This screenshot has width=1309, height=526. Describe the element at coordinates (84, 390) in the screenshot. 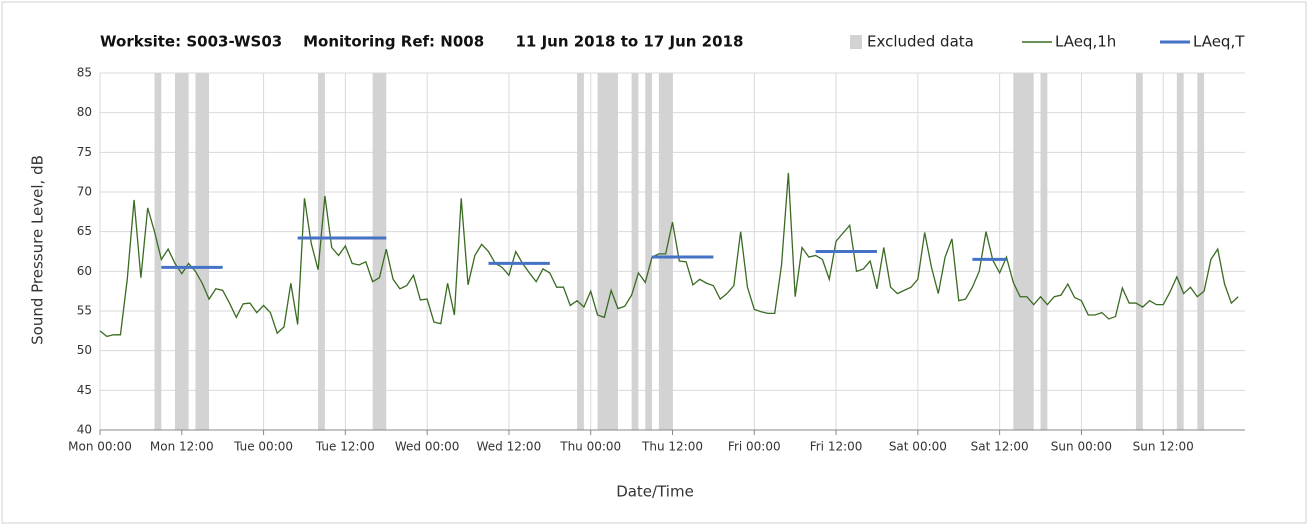

I see `y-tick-label: 45` at that location.